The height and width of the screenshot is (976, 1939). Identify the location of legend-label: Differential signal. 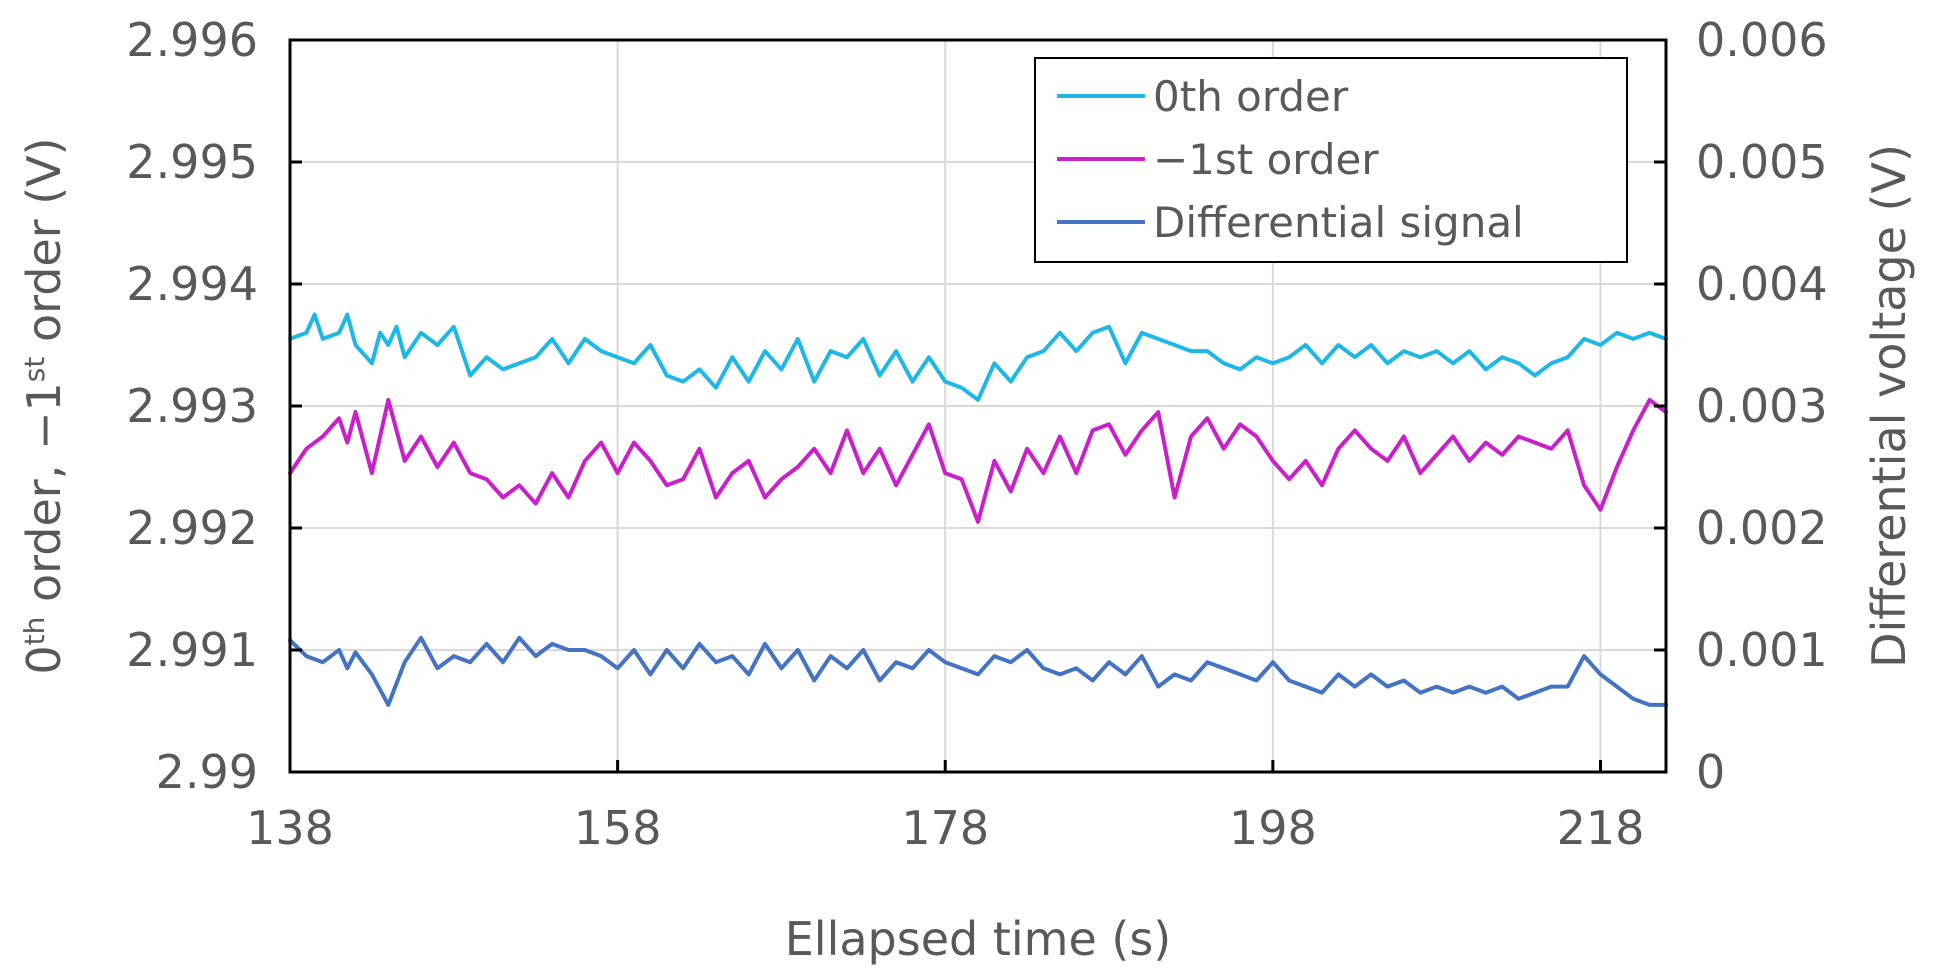
(1338, 222).